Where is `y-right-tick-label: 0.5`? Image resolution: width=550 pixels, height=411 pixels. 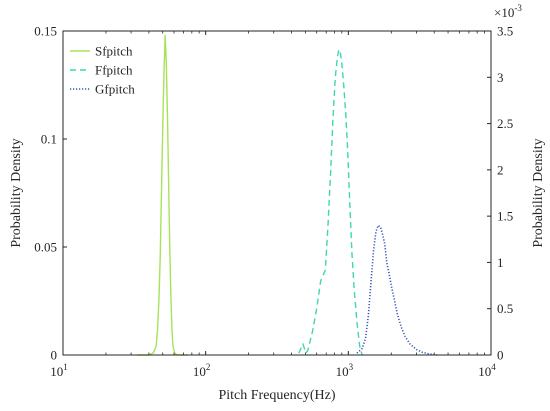
y-right-tick-label: 0.5 is located at coordinates (505, 308).